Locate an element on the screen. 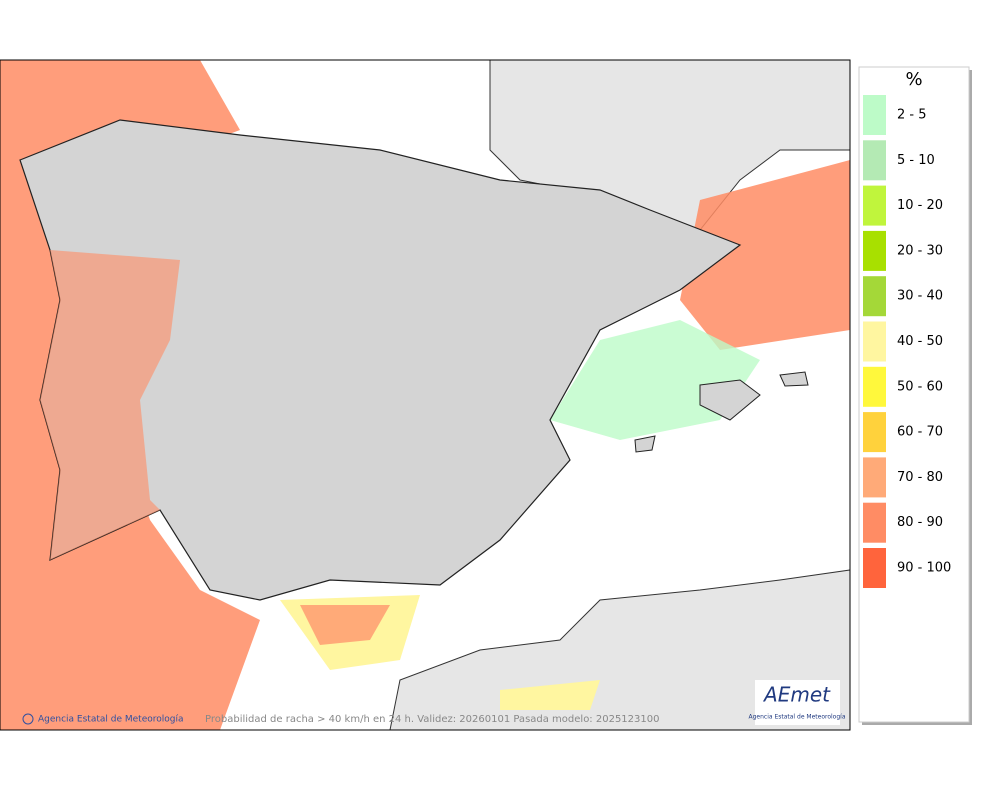 The width and height of the screenshot is (1000, 790). menorca is located at coordinates (794, 379).